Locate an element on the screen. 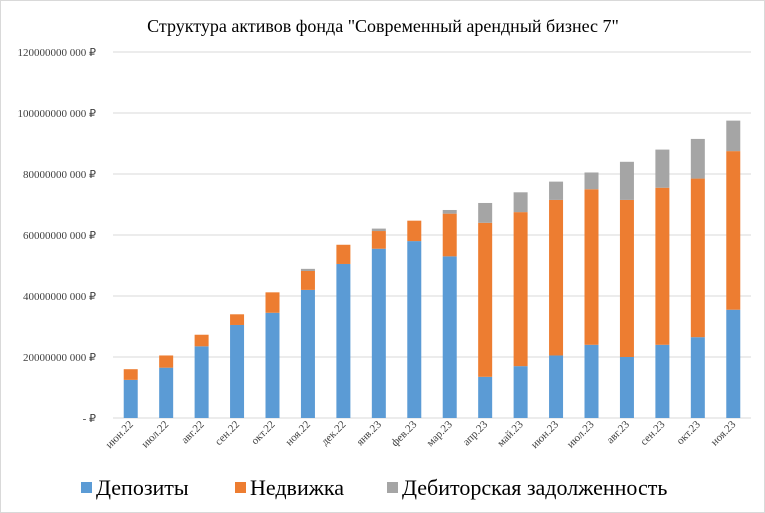  legend-label: Дебиторская задолженность is located at coordinates (534, 487).